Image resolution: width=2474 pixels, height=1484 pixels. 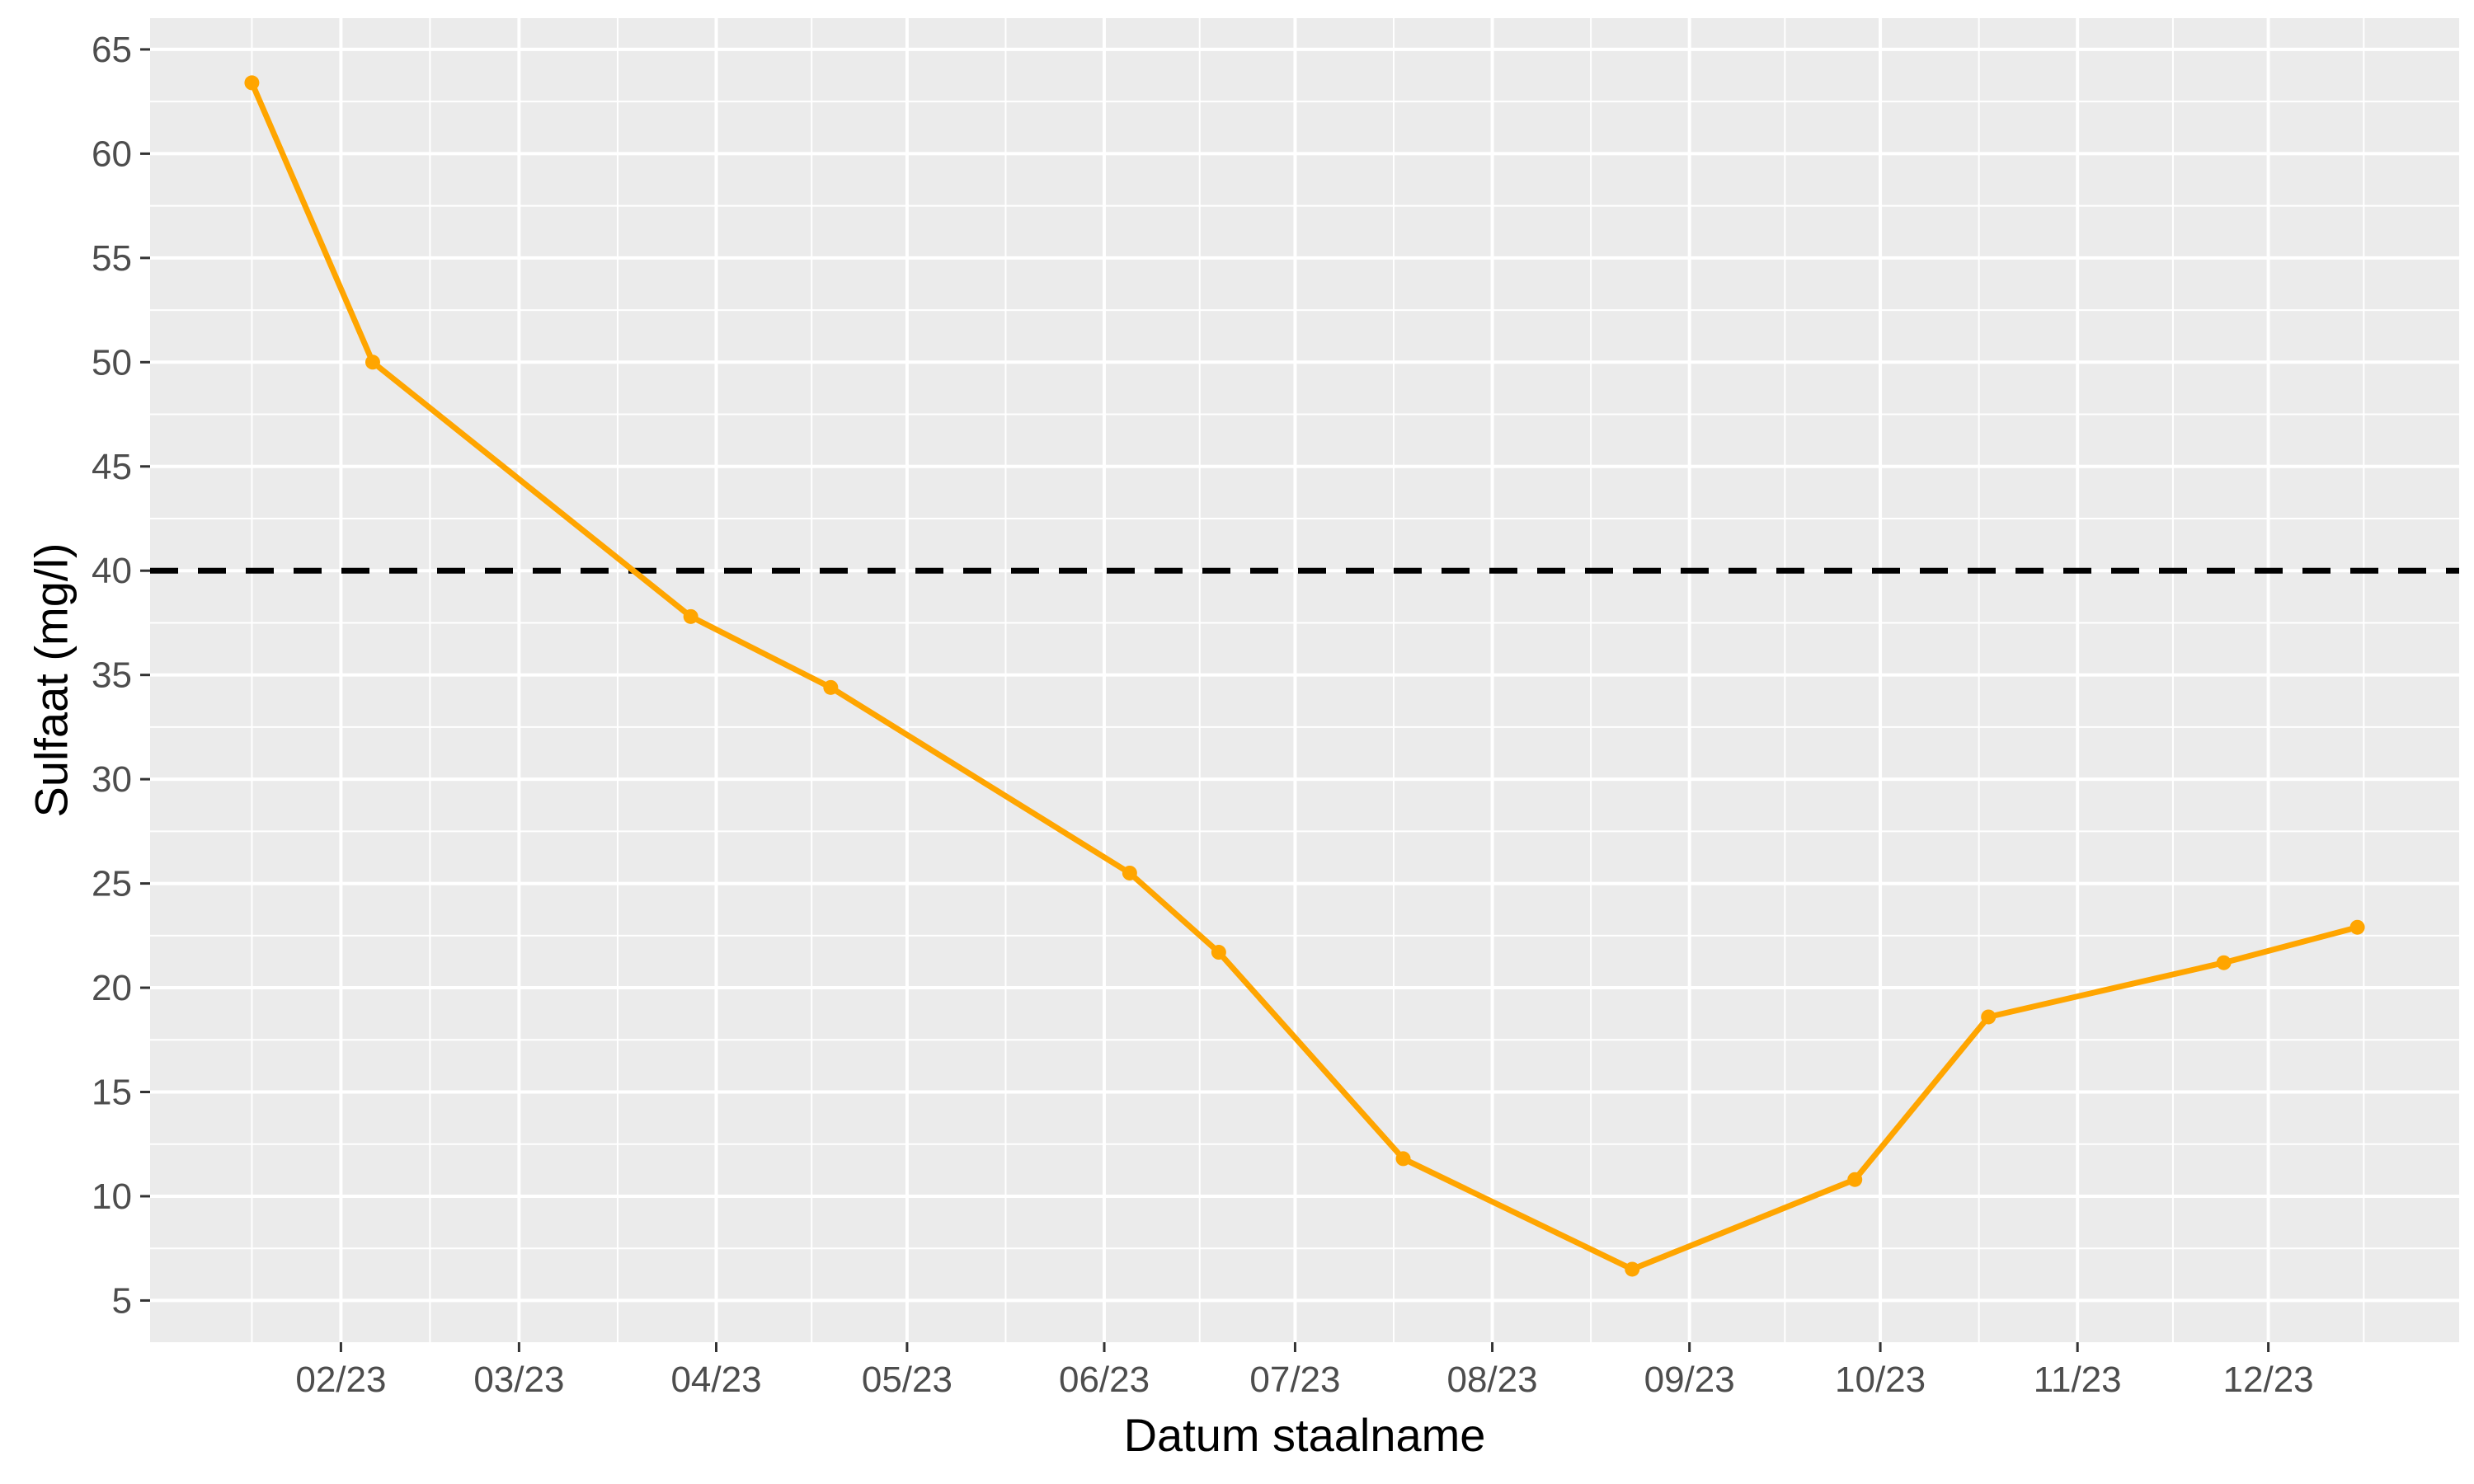 What do you see at coordinates (715, 1380) in the screenshot?
I see `x-tick-label: 04/23` at bounding box center [715, 1380].